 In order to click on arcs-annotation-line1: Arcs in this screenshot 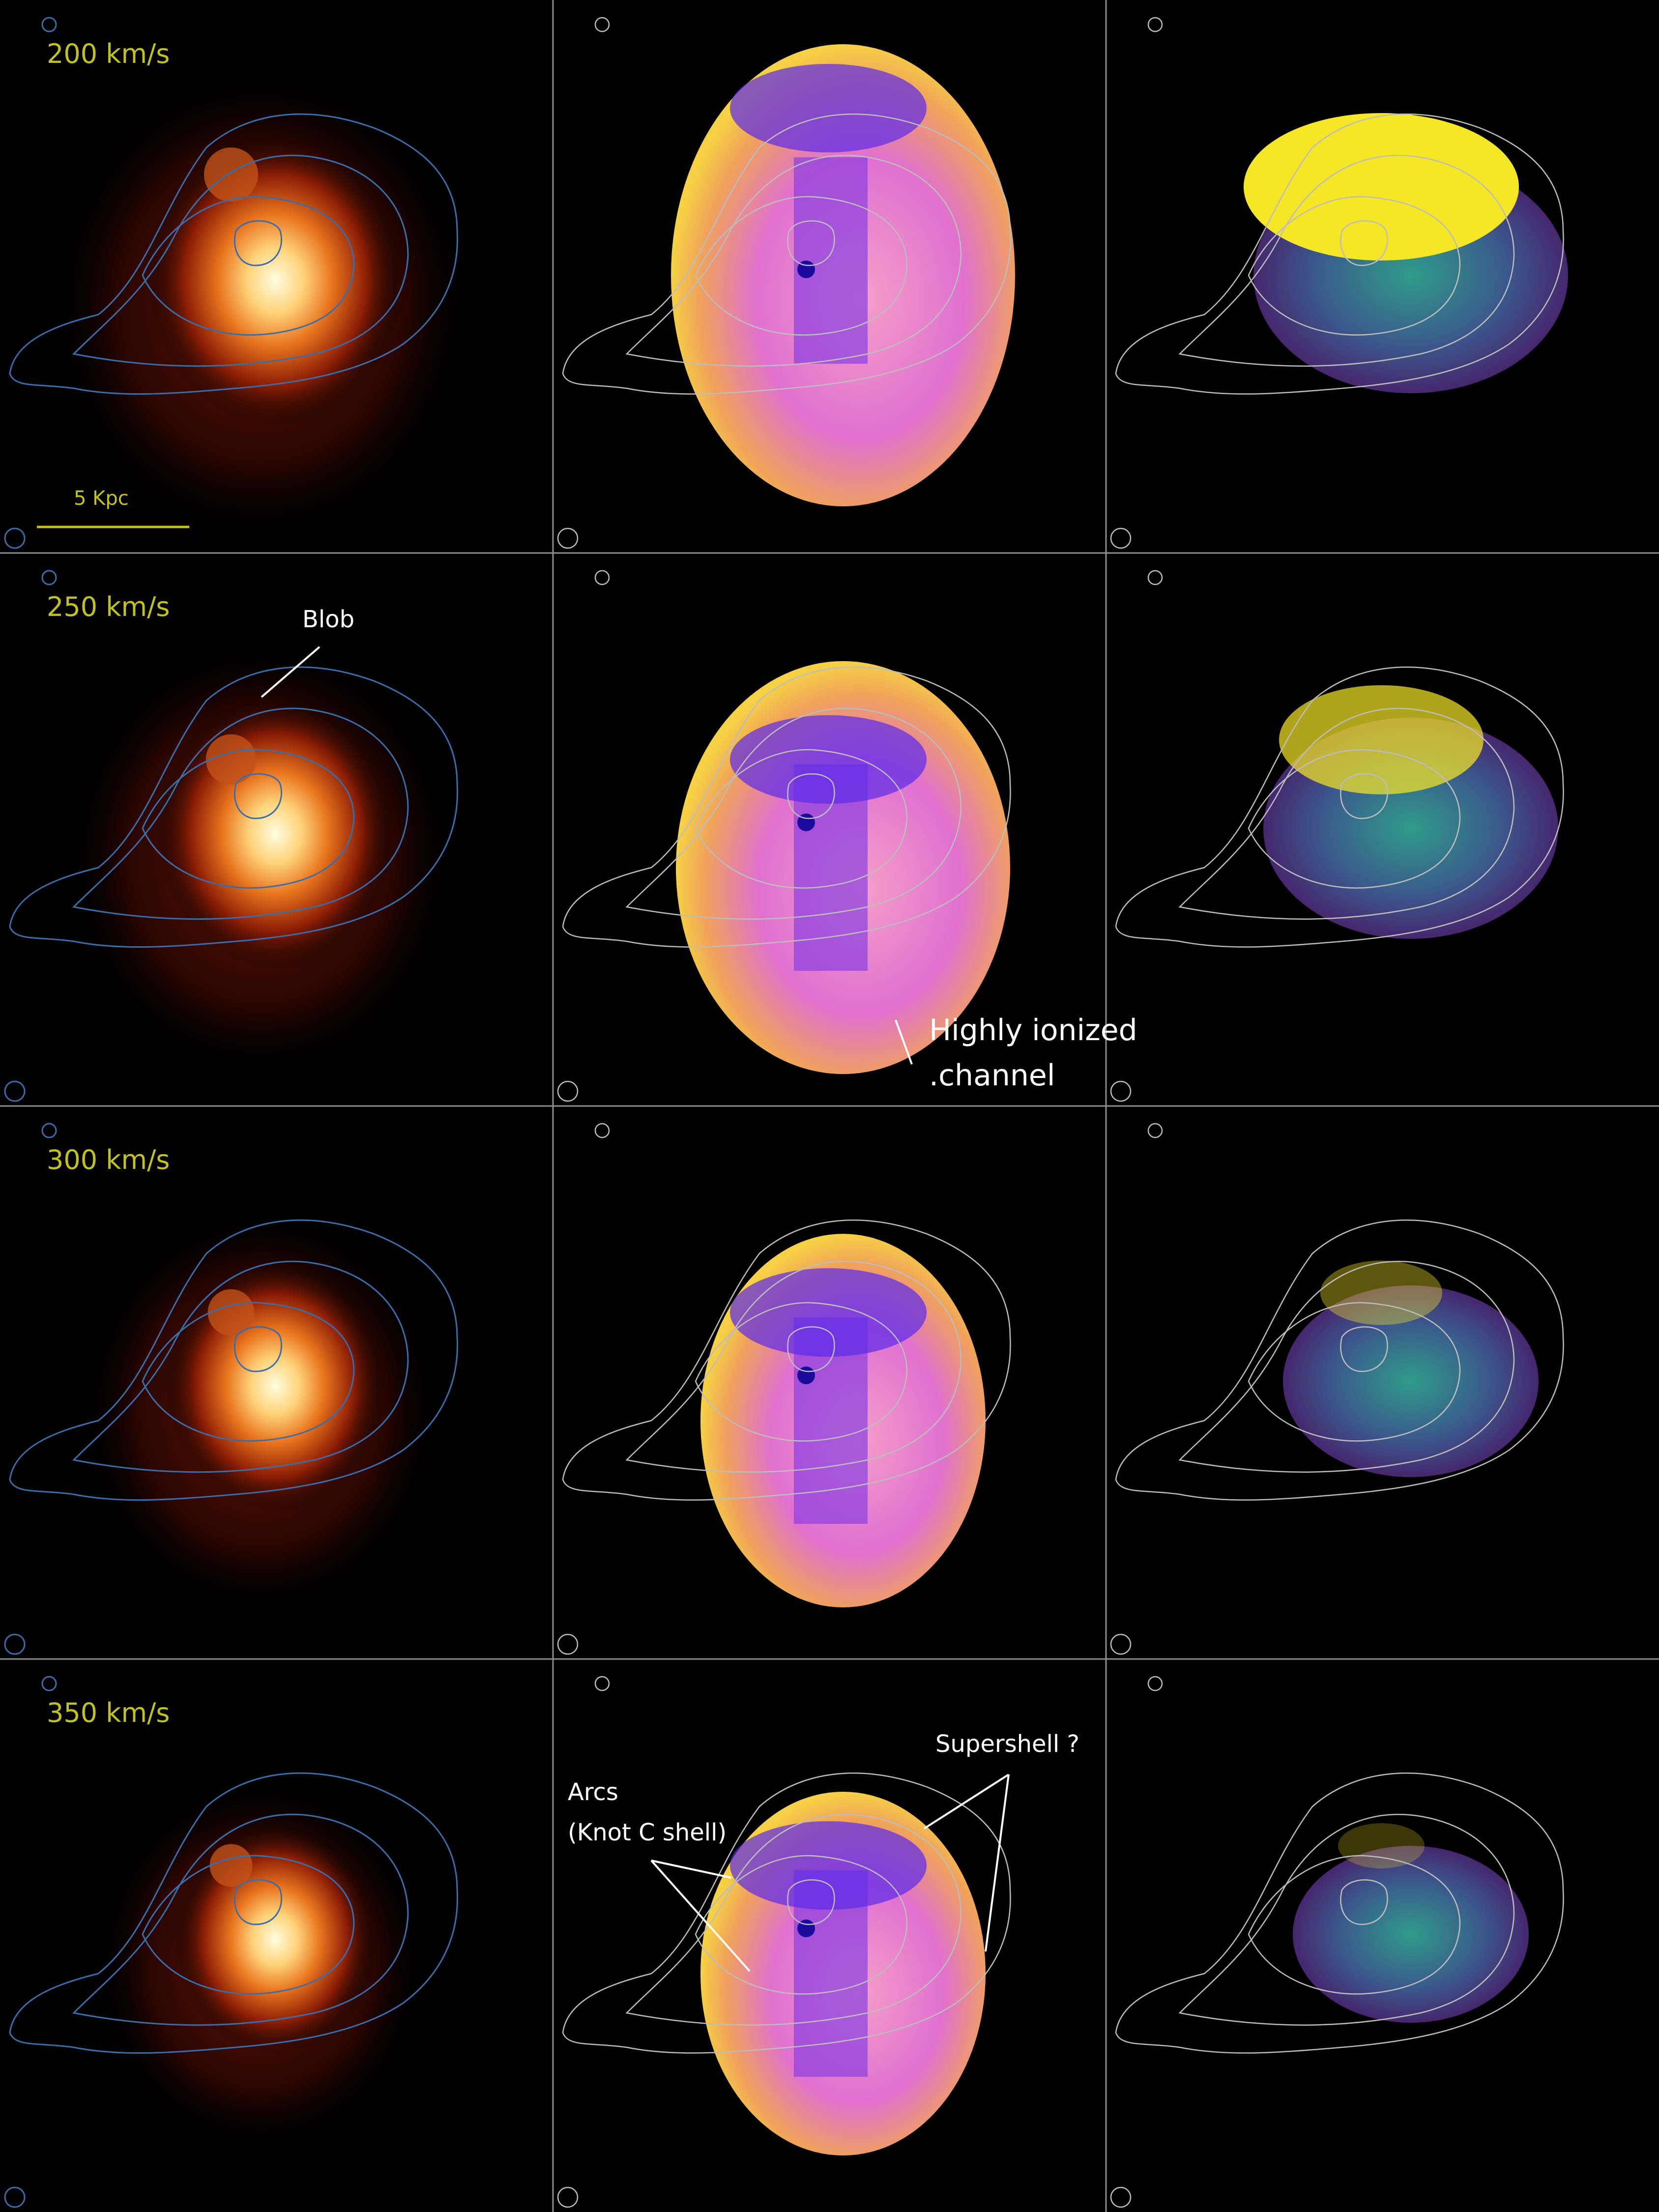, I will do `click(593, 1792)`.